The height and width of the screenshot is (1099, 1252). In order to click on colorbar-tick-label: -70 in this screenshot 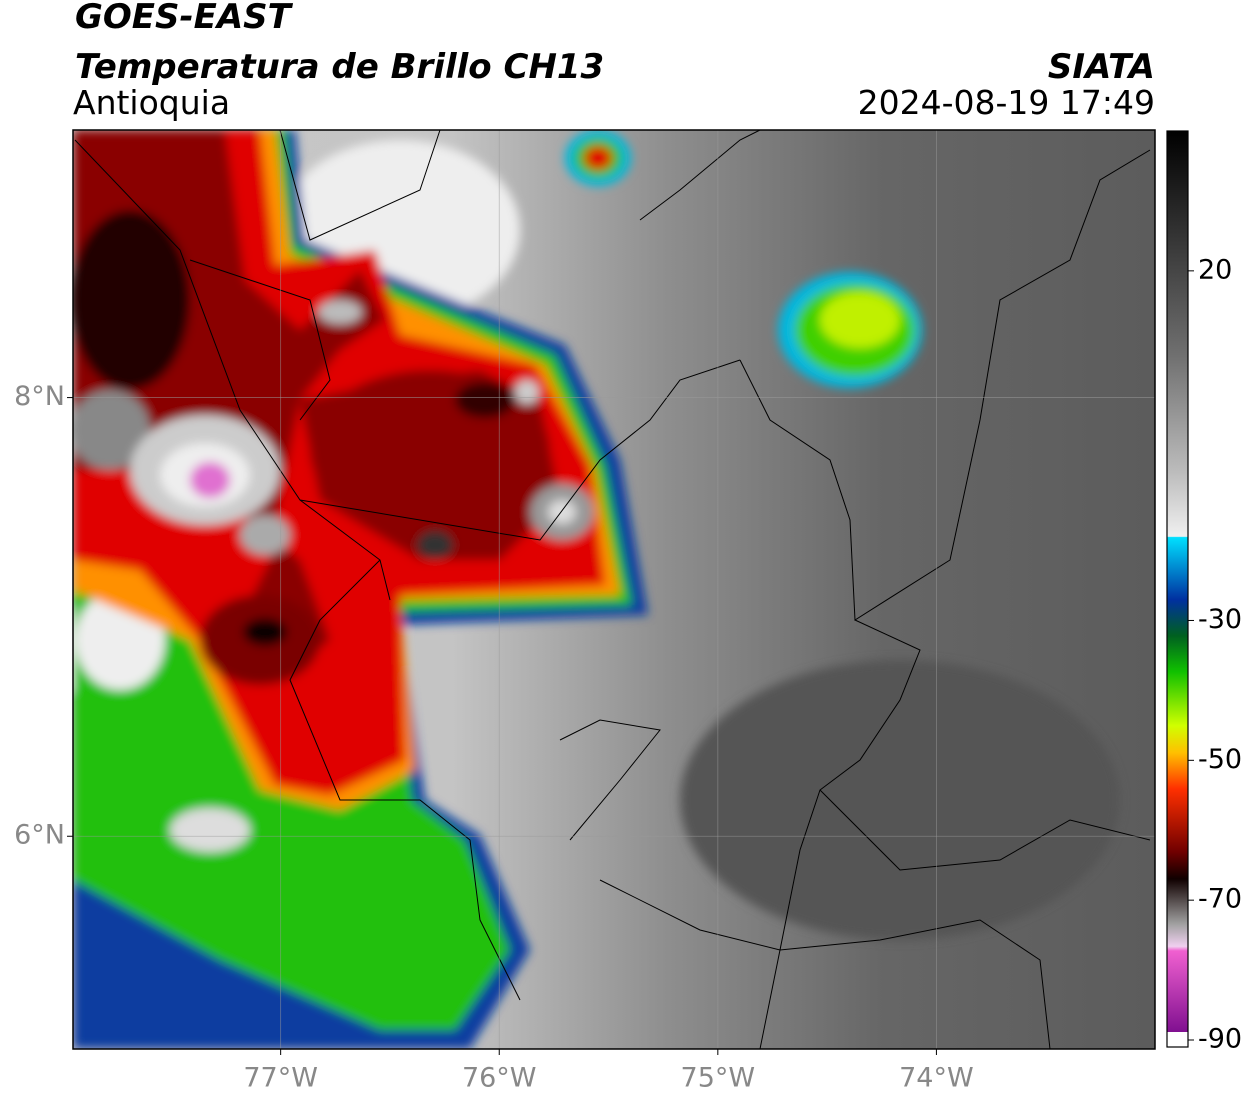, I will do `click(1220, 899)`.